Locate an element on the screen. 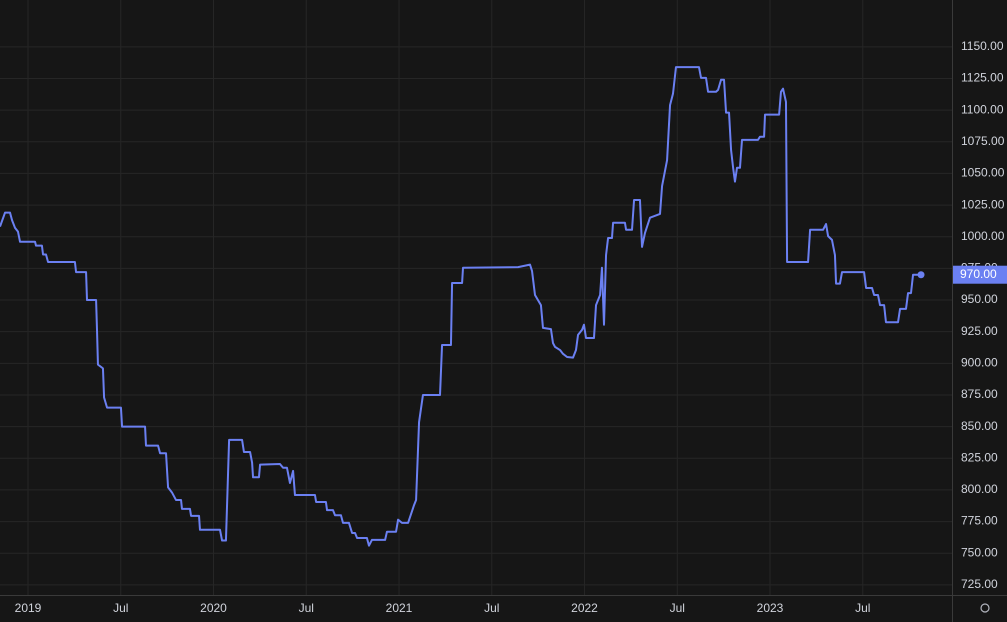  y-tick-label: 1050.00 is located at coordinates (983, 173).